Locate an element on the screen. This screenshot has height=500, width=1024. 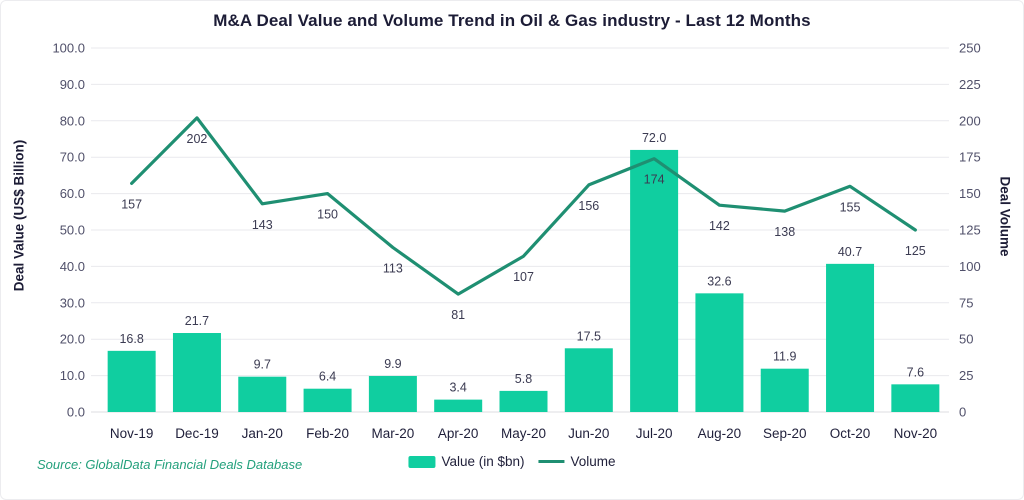
right-axis-tick-label: 225 is located at coordinates (970, 84).